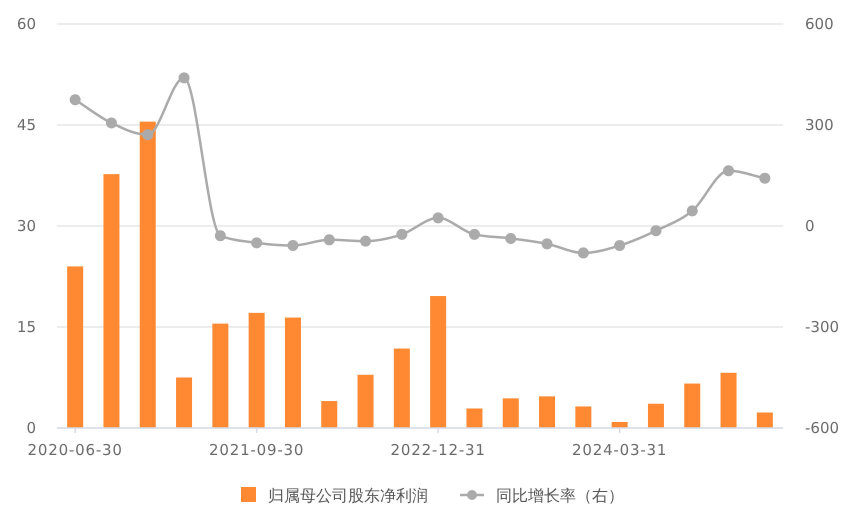  Describe the element at coordinates (819, 125) in the screenshot. I see `y2-tick-label: 300` at that location.